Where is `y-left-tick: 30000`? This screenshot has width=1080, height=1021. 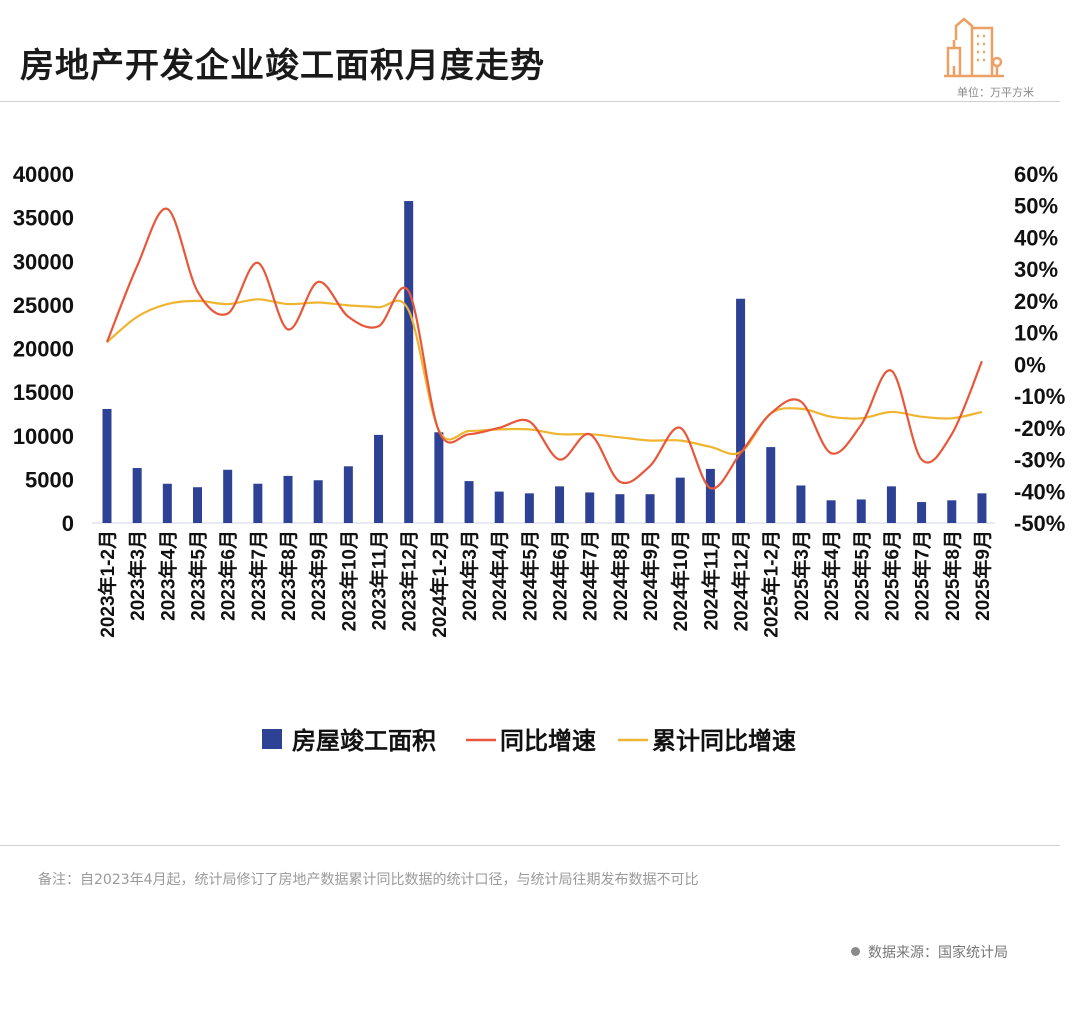 y-left-tick: 30000 is located at coordinates (43, 261).